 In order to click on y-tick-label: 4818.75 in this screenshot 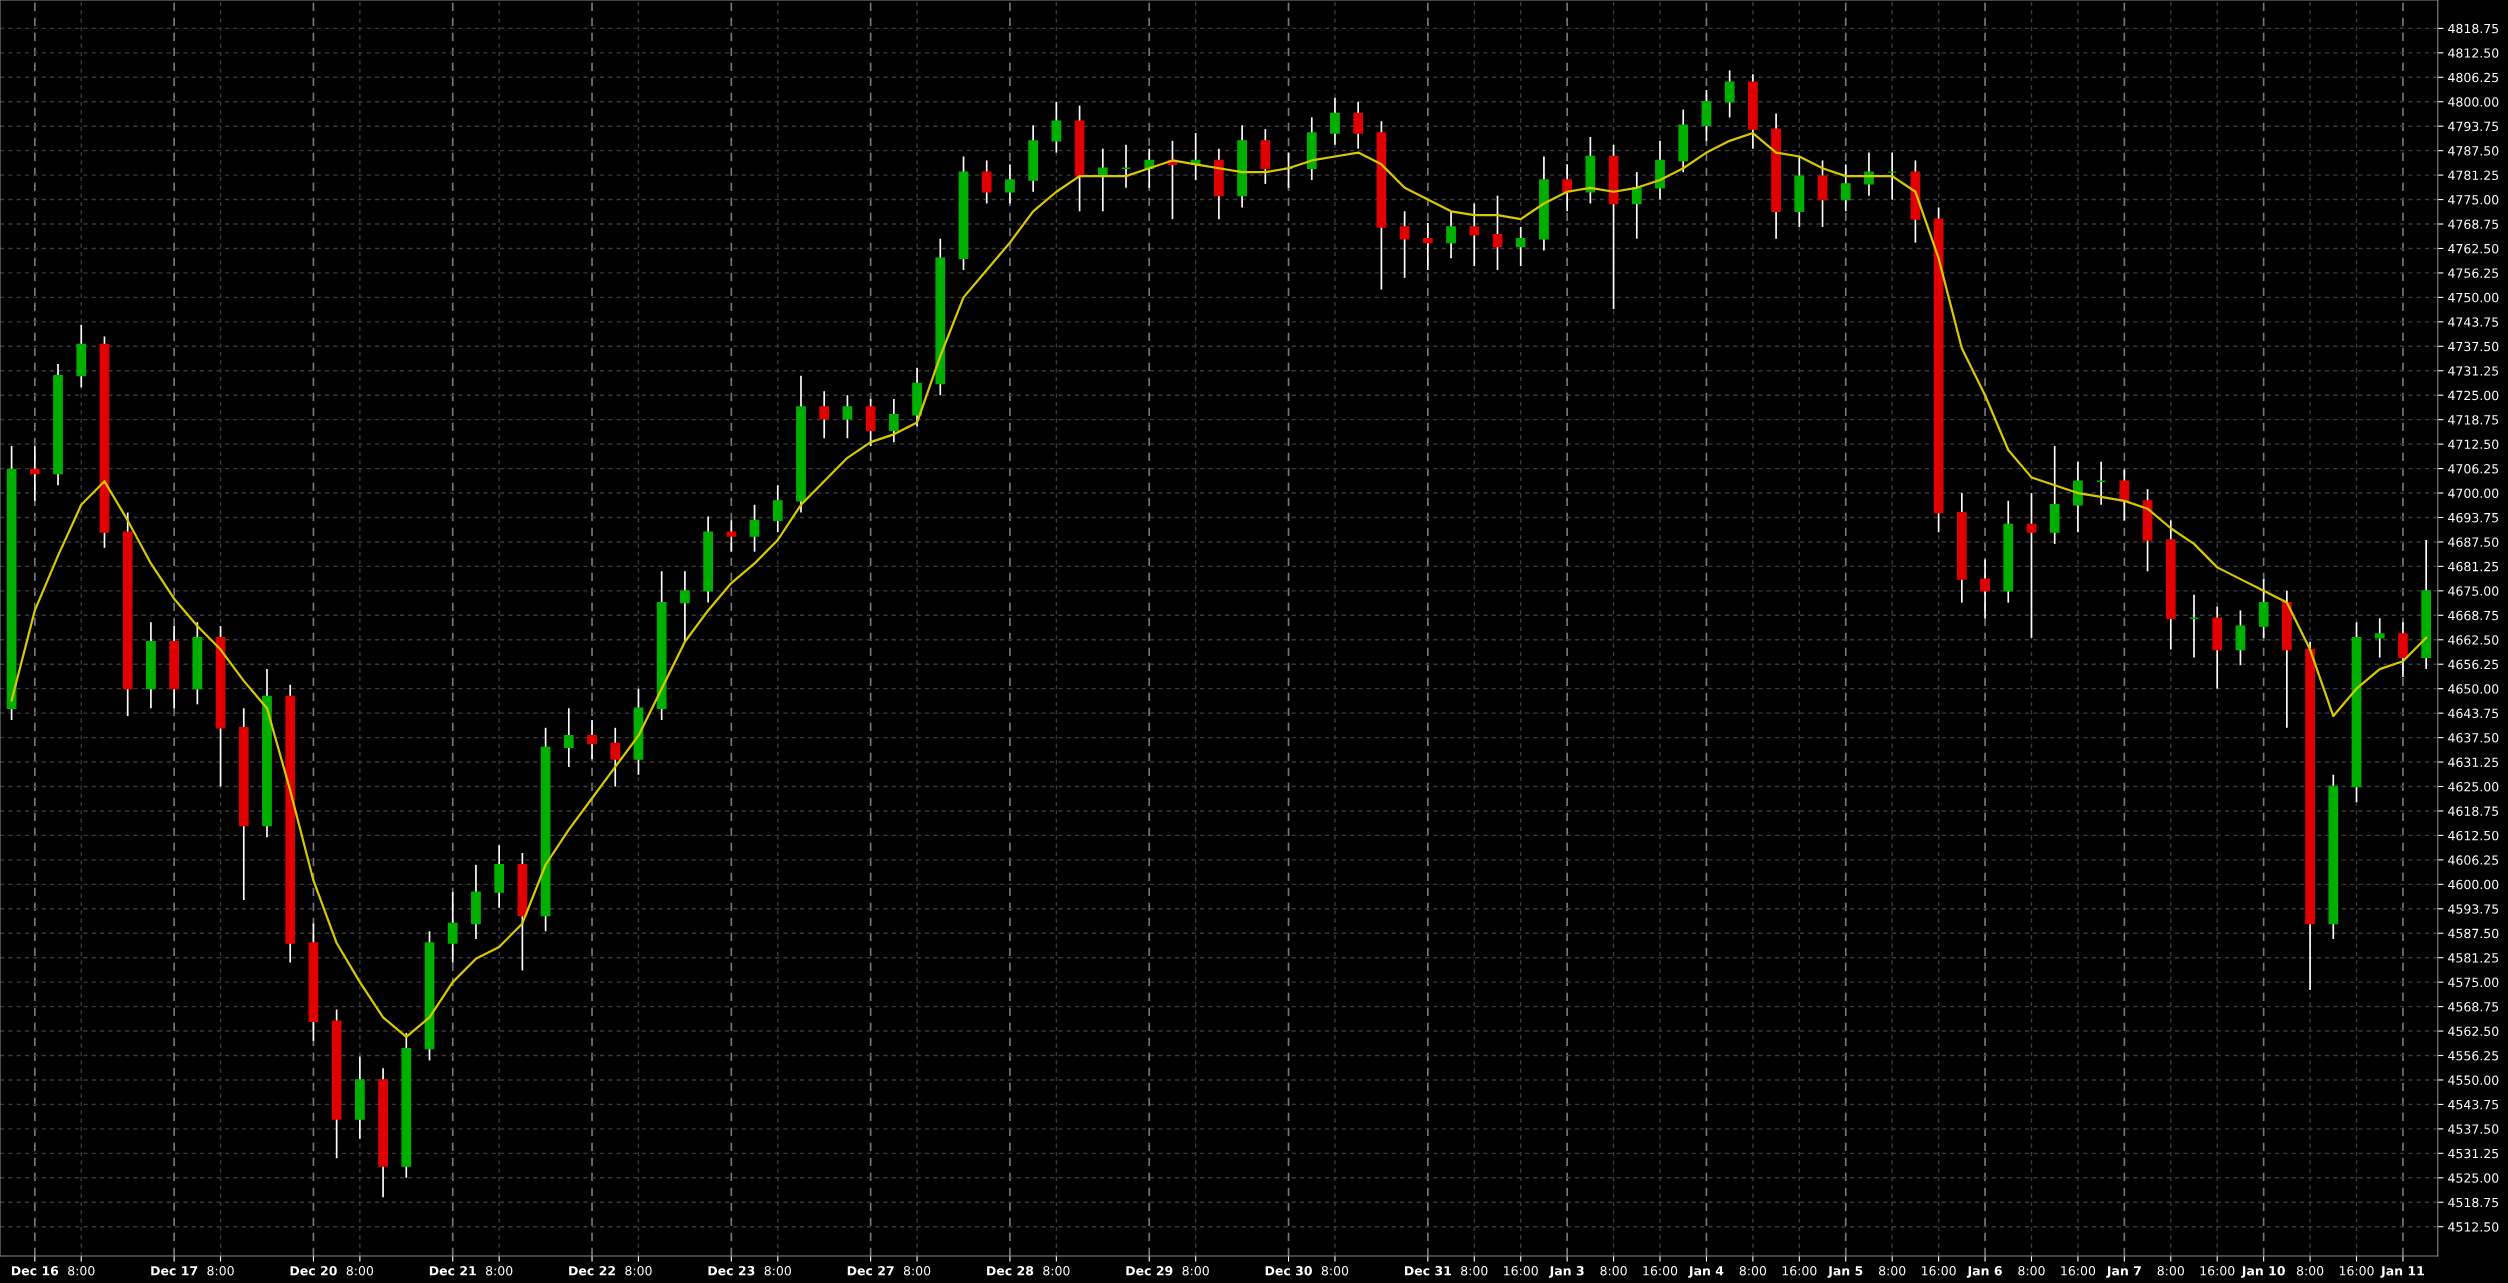, I will do `click(2473, 28)`.